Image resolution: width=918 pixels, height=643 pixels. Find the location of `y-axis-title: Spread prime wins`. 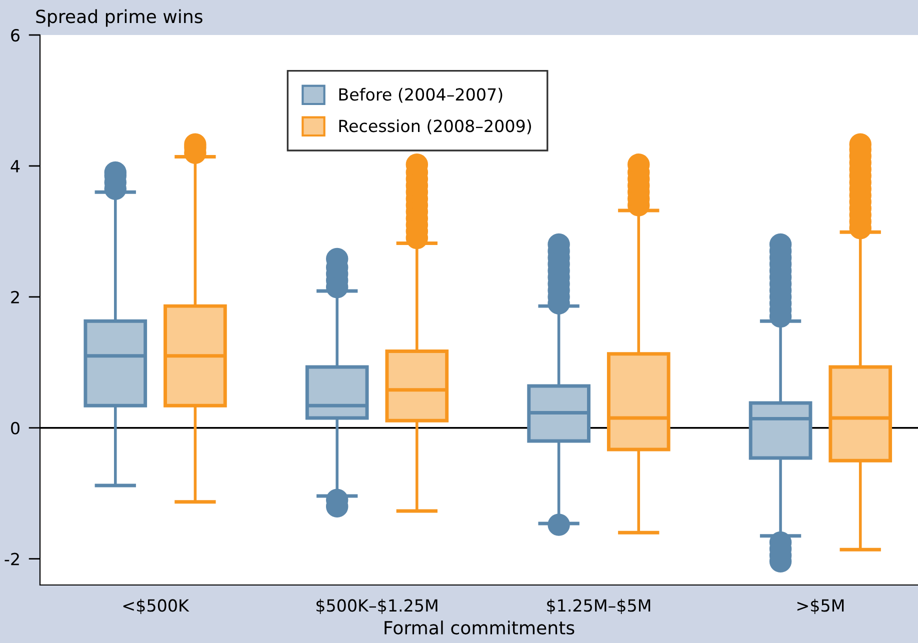

y-axis-title: Spread prime wins is located at coordinates (119, 18).